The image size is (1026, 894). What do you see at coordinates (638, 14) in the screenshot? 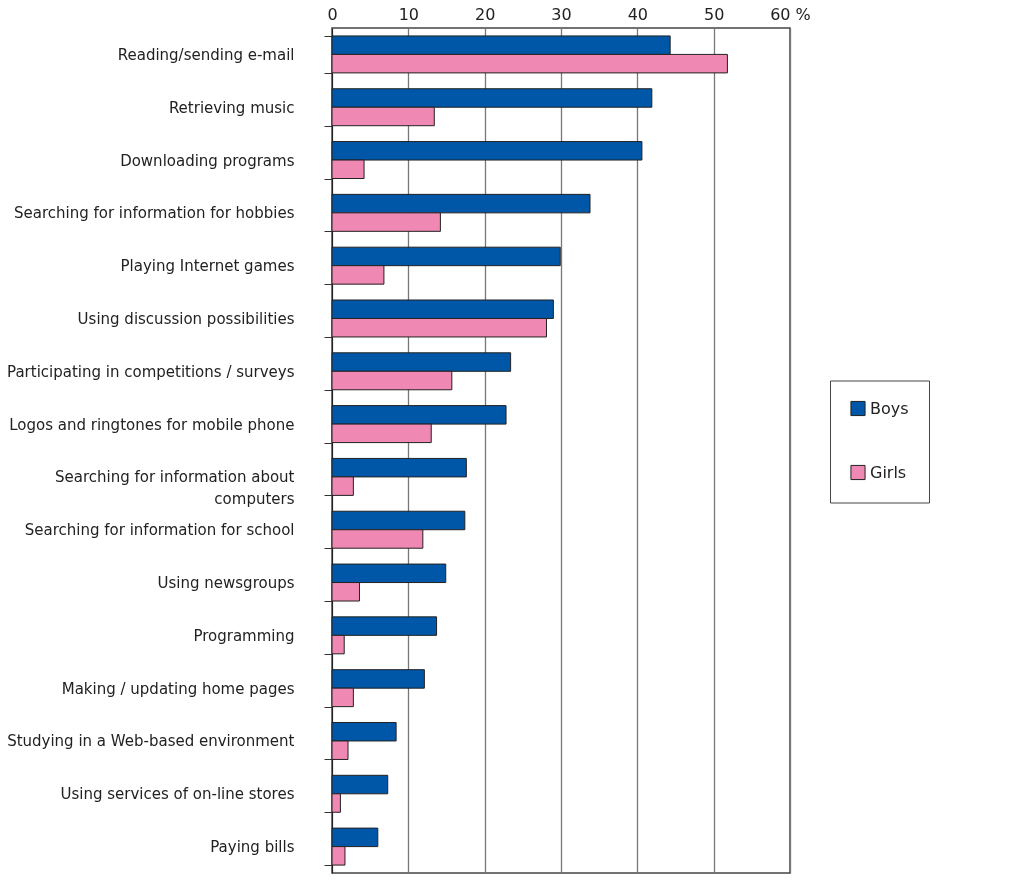
I see `x-tick-label: 40` at bounding box center [638, 14].